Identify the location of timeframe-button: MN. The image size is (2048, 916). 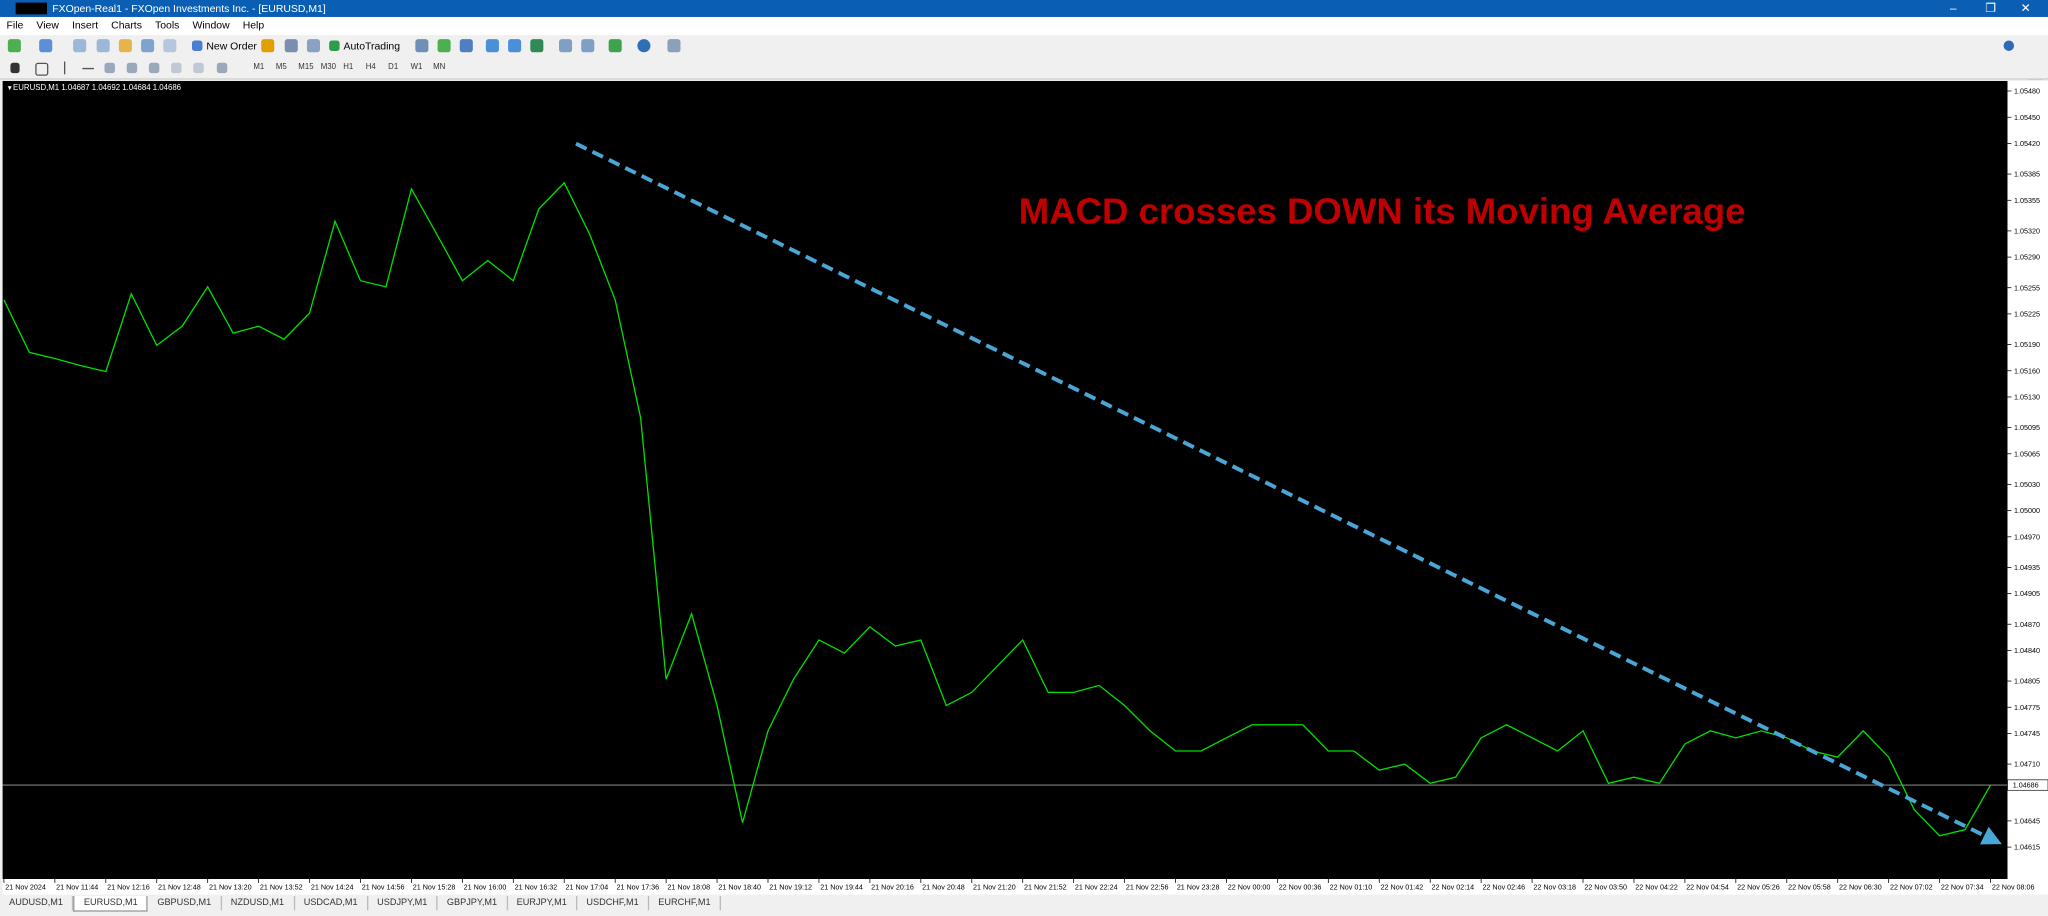
(439, 67).